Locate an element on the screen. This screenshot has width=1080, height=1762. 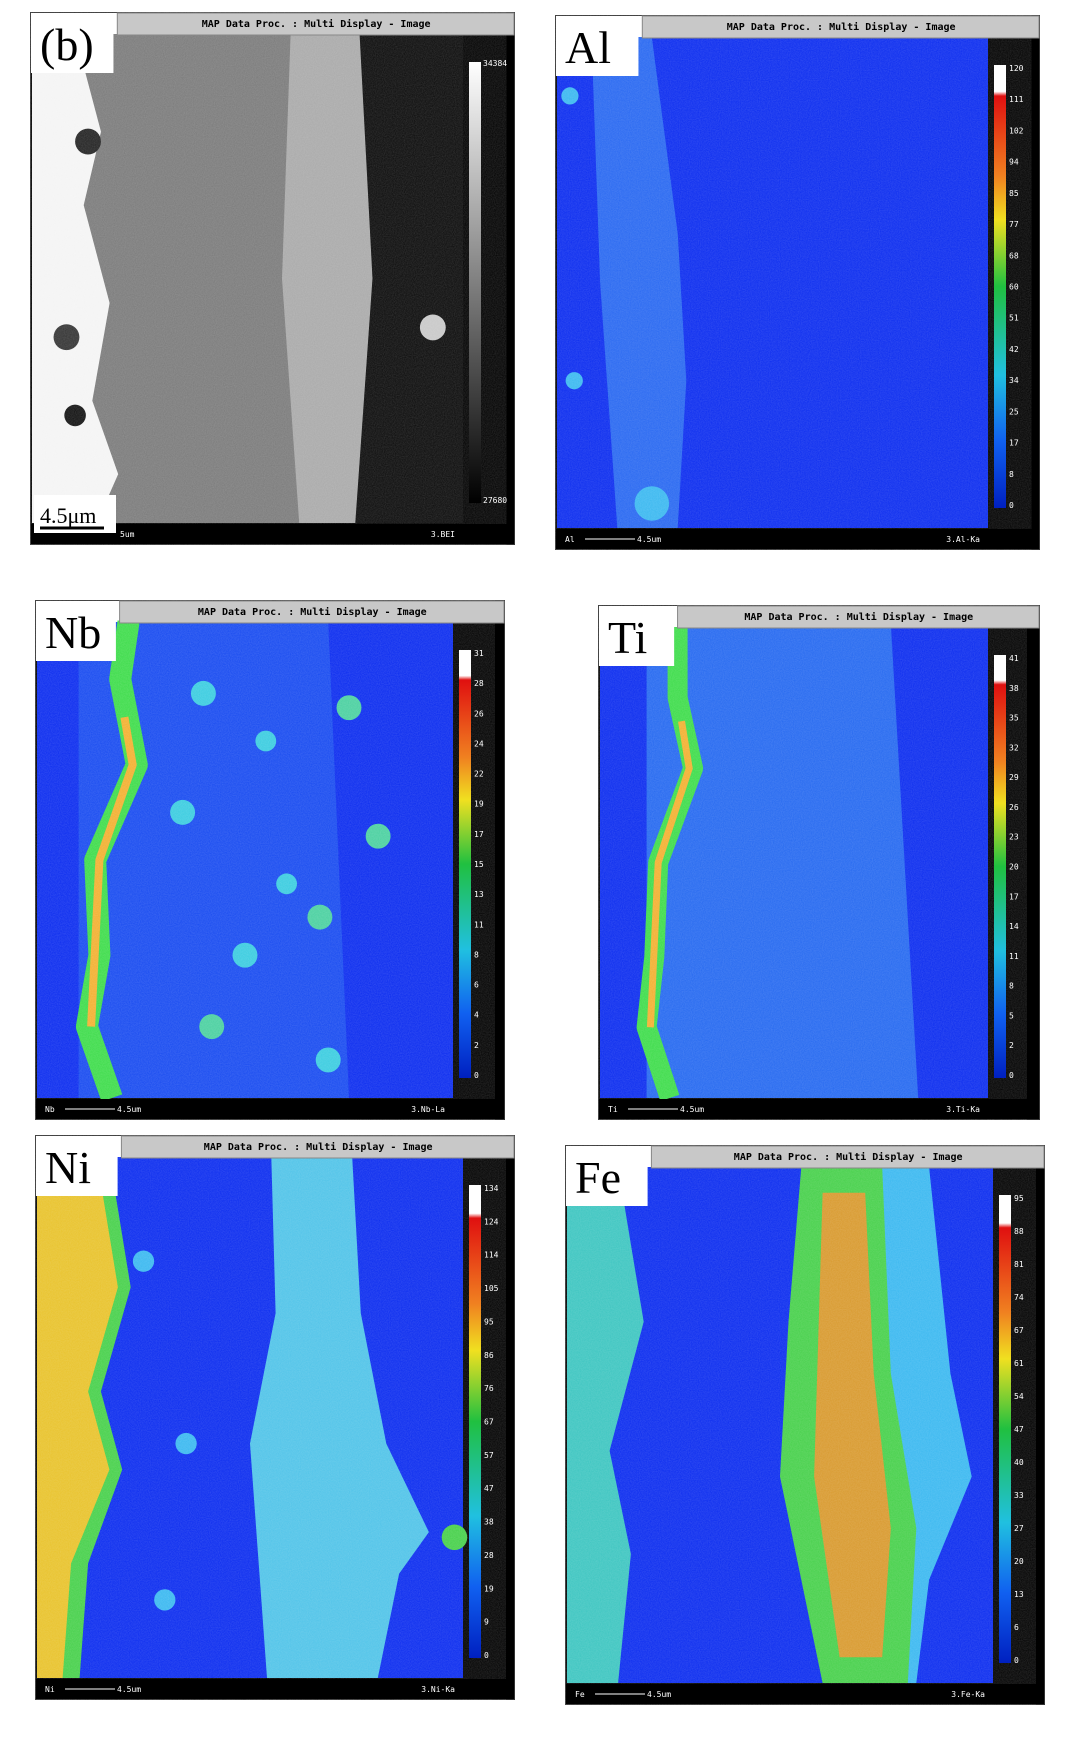
scale-tick: 11 is located at coordinates (1014, 956).